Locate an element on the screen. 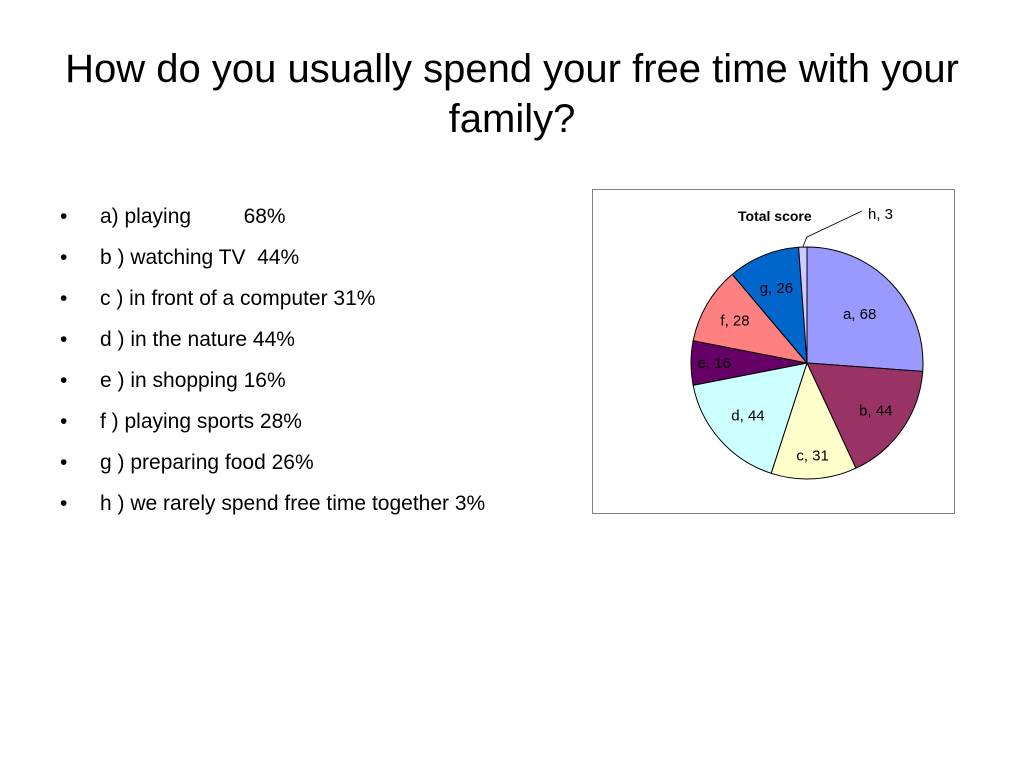 This screenshot has height=768, width=1024. list-item: • g ) preparing food 26% is located at coordinates (330, 462).